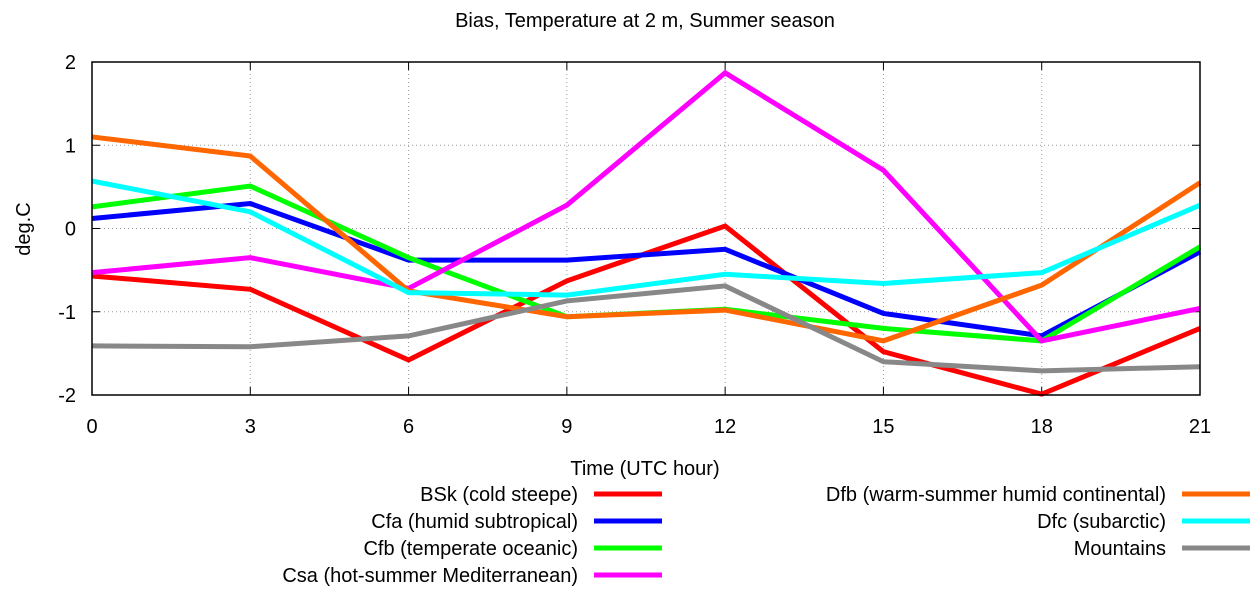 This screenshot has height=603, width=1259. I want to click on x-tick-label: 12, so click(725, 427).